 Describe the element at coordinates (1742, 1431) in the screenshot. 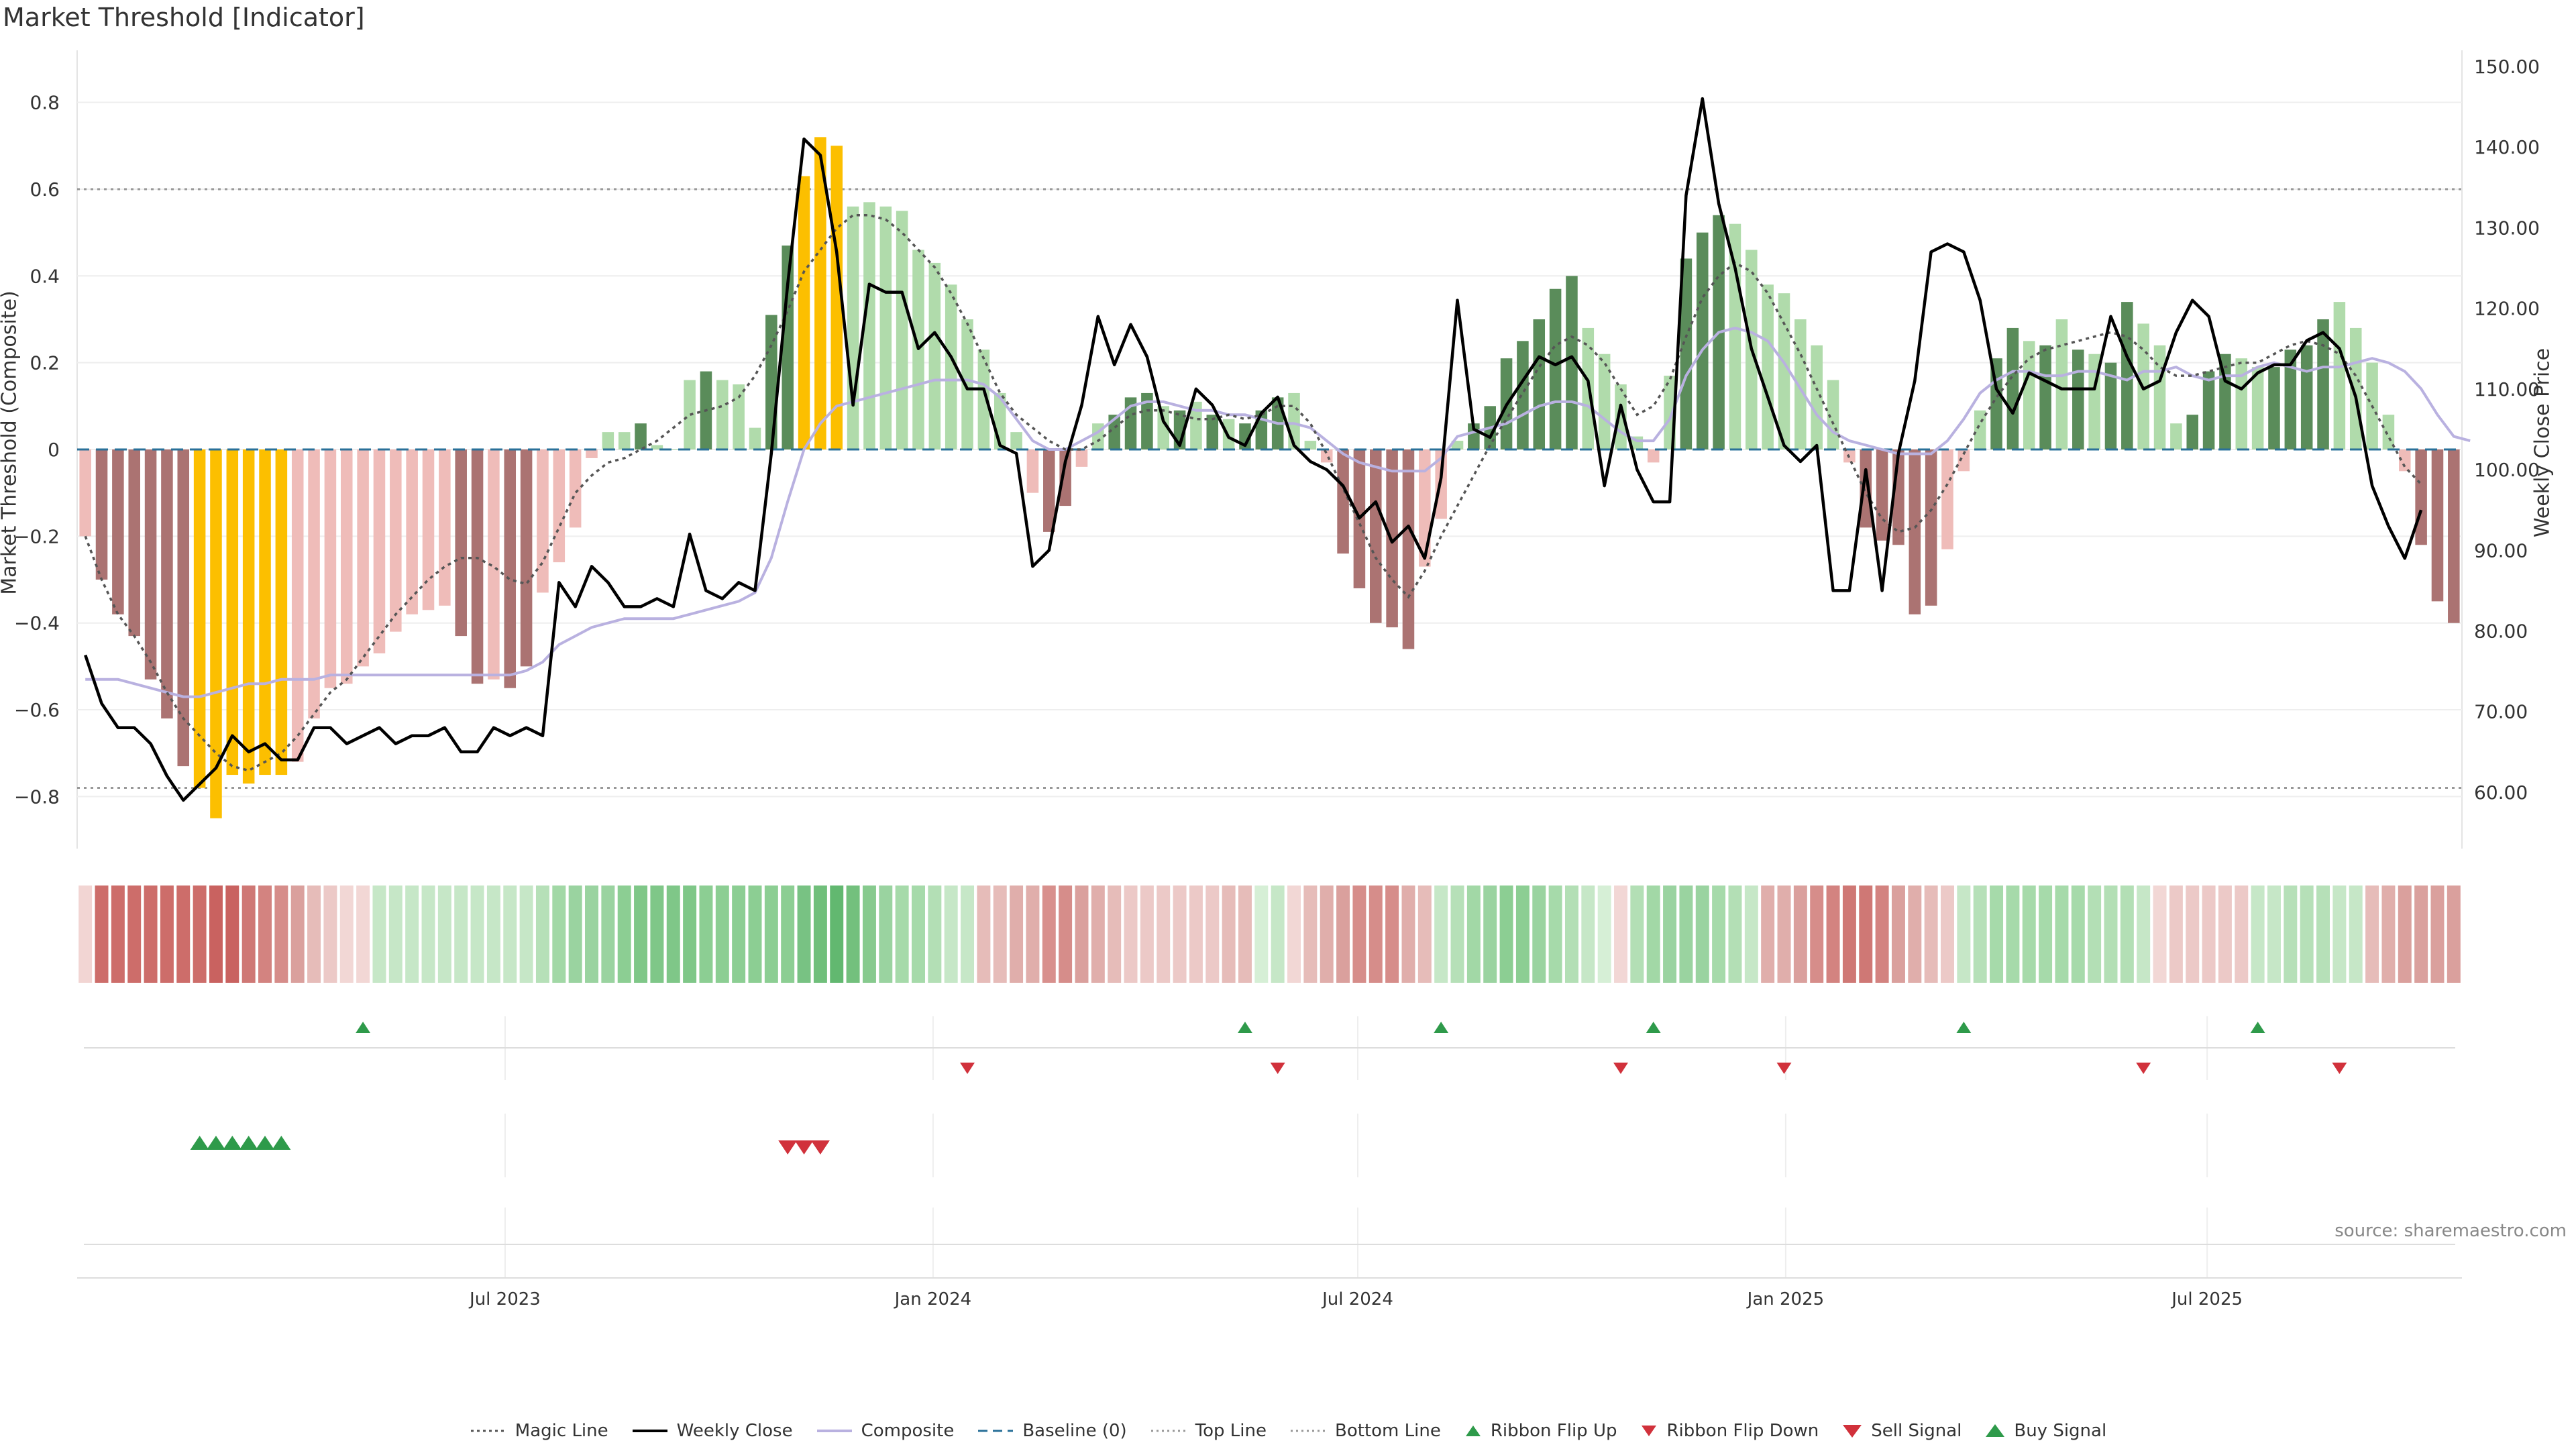

I see `legend-label: Ribbon Flip Down` at that location.